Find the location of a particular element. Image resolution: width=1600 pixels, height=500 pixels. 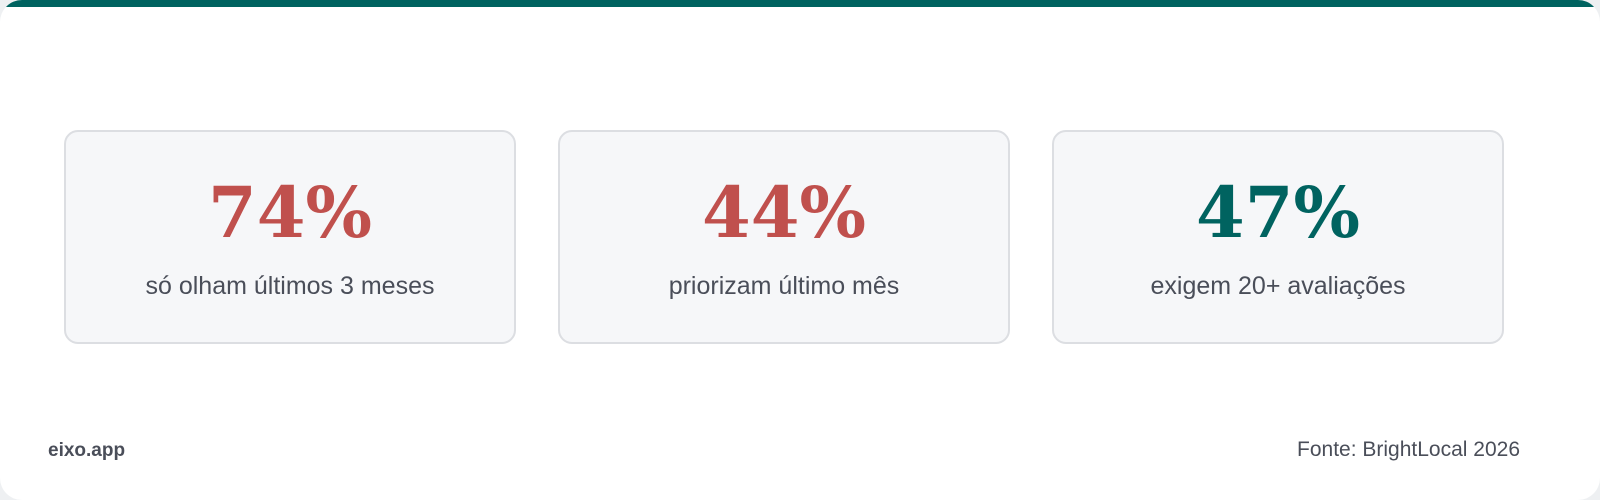

stat-value: 47% is located at coordinates (1278, 212).